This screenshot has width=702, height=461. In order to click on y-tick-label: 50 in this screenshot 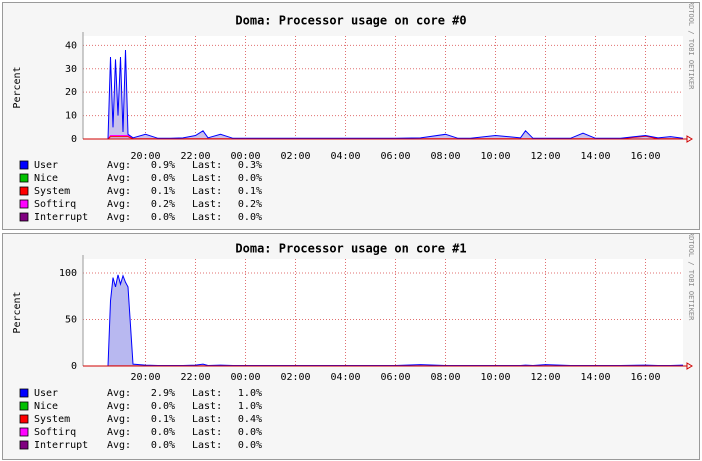, I will do `click(71, 319)`.